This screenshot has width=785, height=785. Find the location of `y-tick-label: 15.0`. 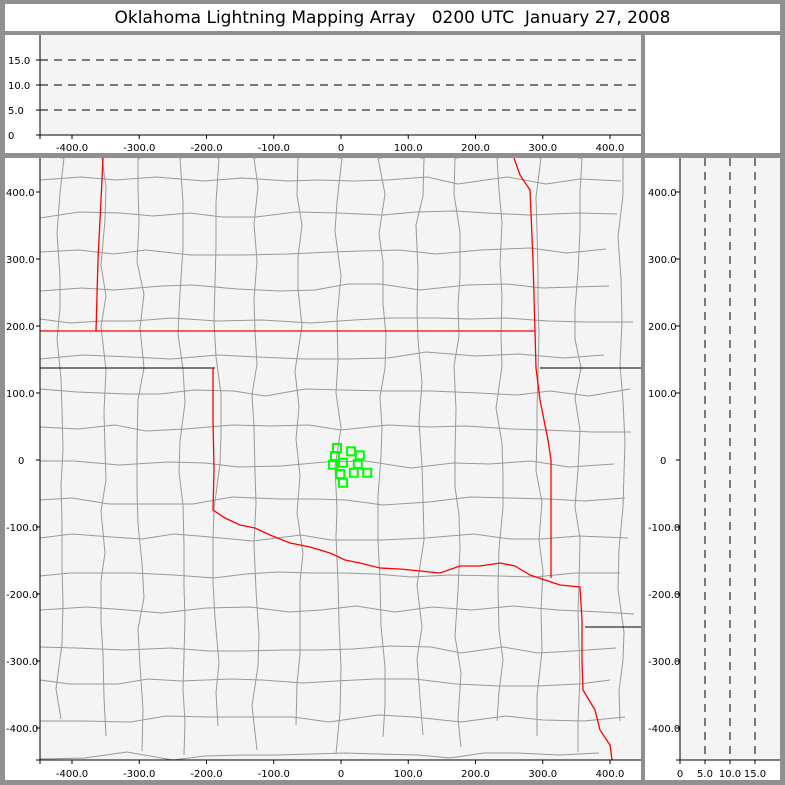

y-tick-label: 15.0 is located at coordinates (19, 61).